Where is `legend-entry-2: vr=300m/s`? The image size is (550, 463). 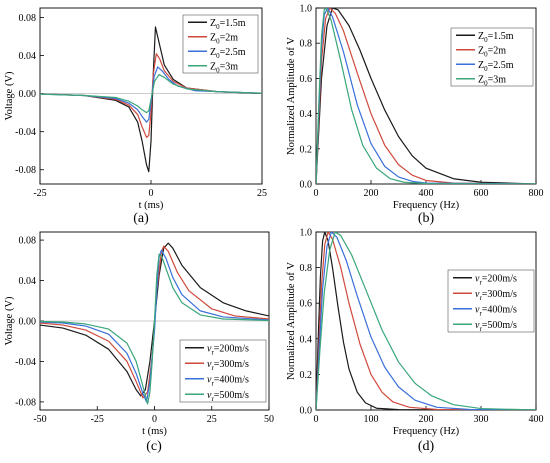 legend-entry-2: vr=300m/s is located at coordinates (496, 295).